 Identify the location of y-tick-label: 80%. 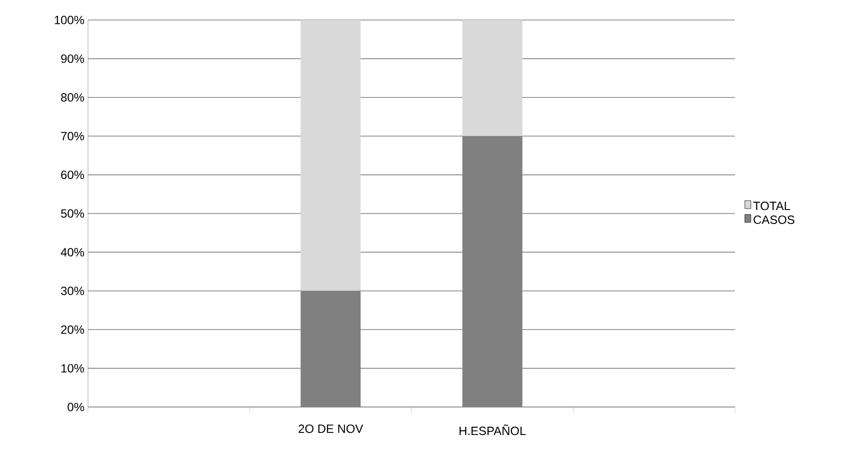
(72, 97).